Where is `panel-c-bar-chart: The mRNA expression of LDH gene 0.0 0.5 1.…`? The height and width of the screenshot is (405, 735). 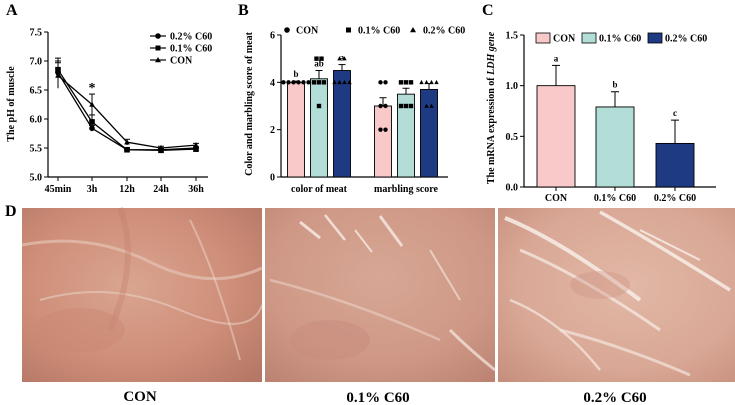
panel-c-bar-chart: The mRNA expression of LDH gene 0.0 0.5 1.… is located at coordinates (601, 117).